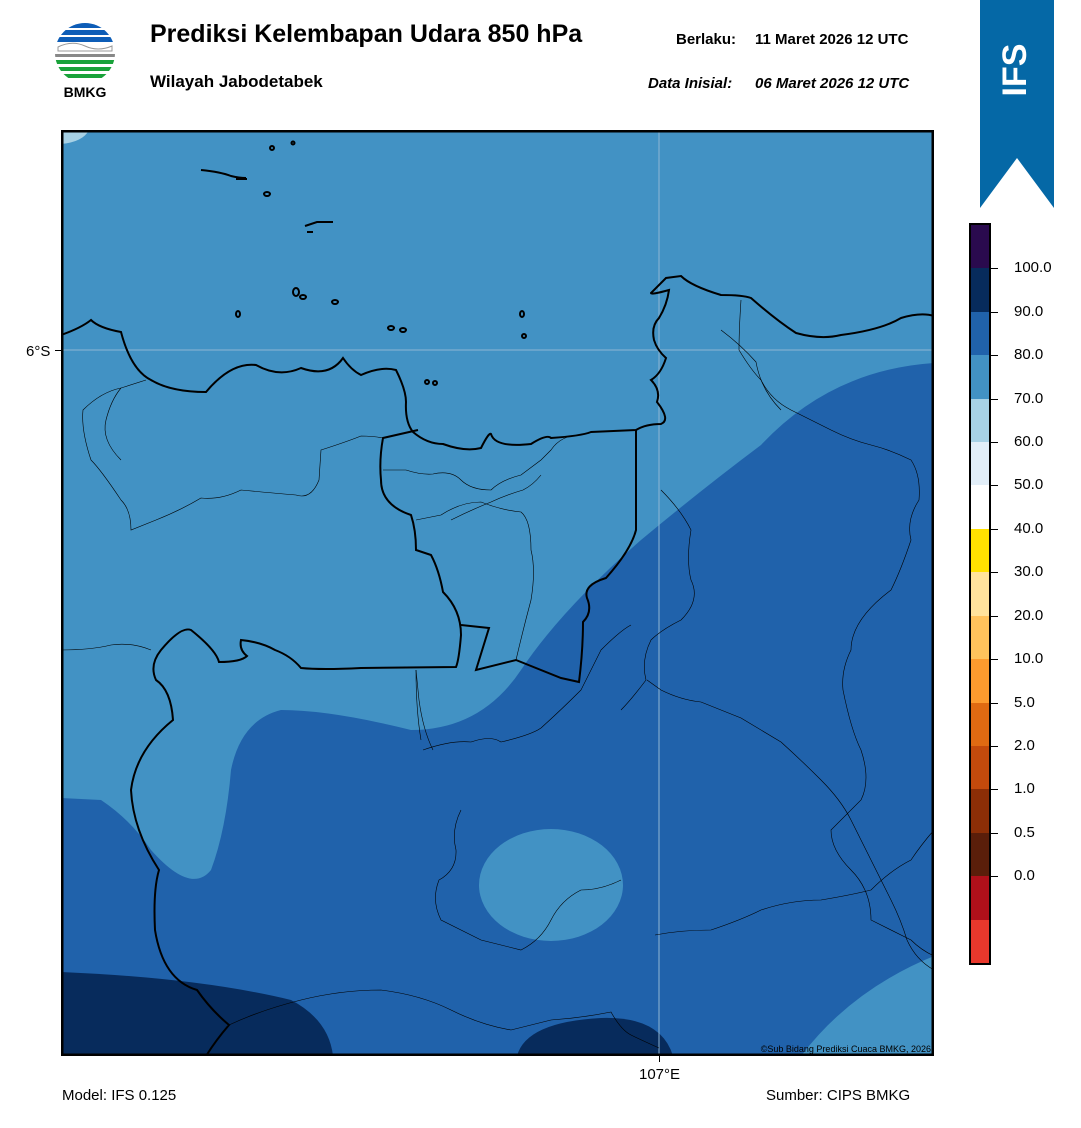 The image size is (1081, 1128). Describe the element at coordinates (1029, 571) in the screenshot. I see `colorbar-label: 30.0` at that location.